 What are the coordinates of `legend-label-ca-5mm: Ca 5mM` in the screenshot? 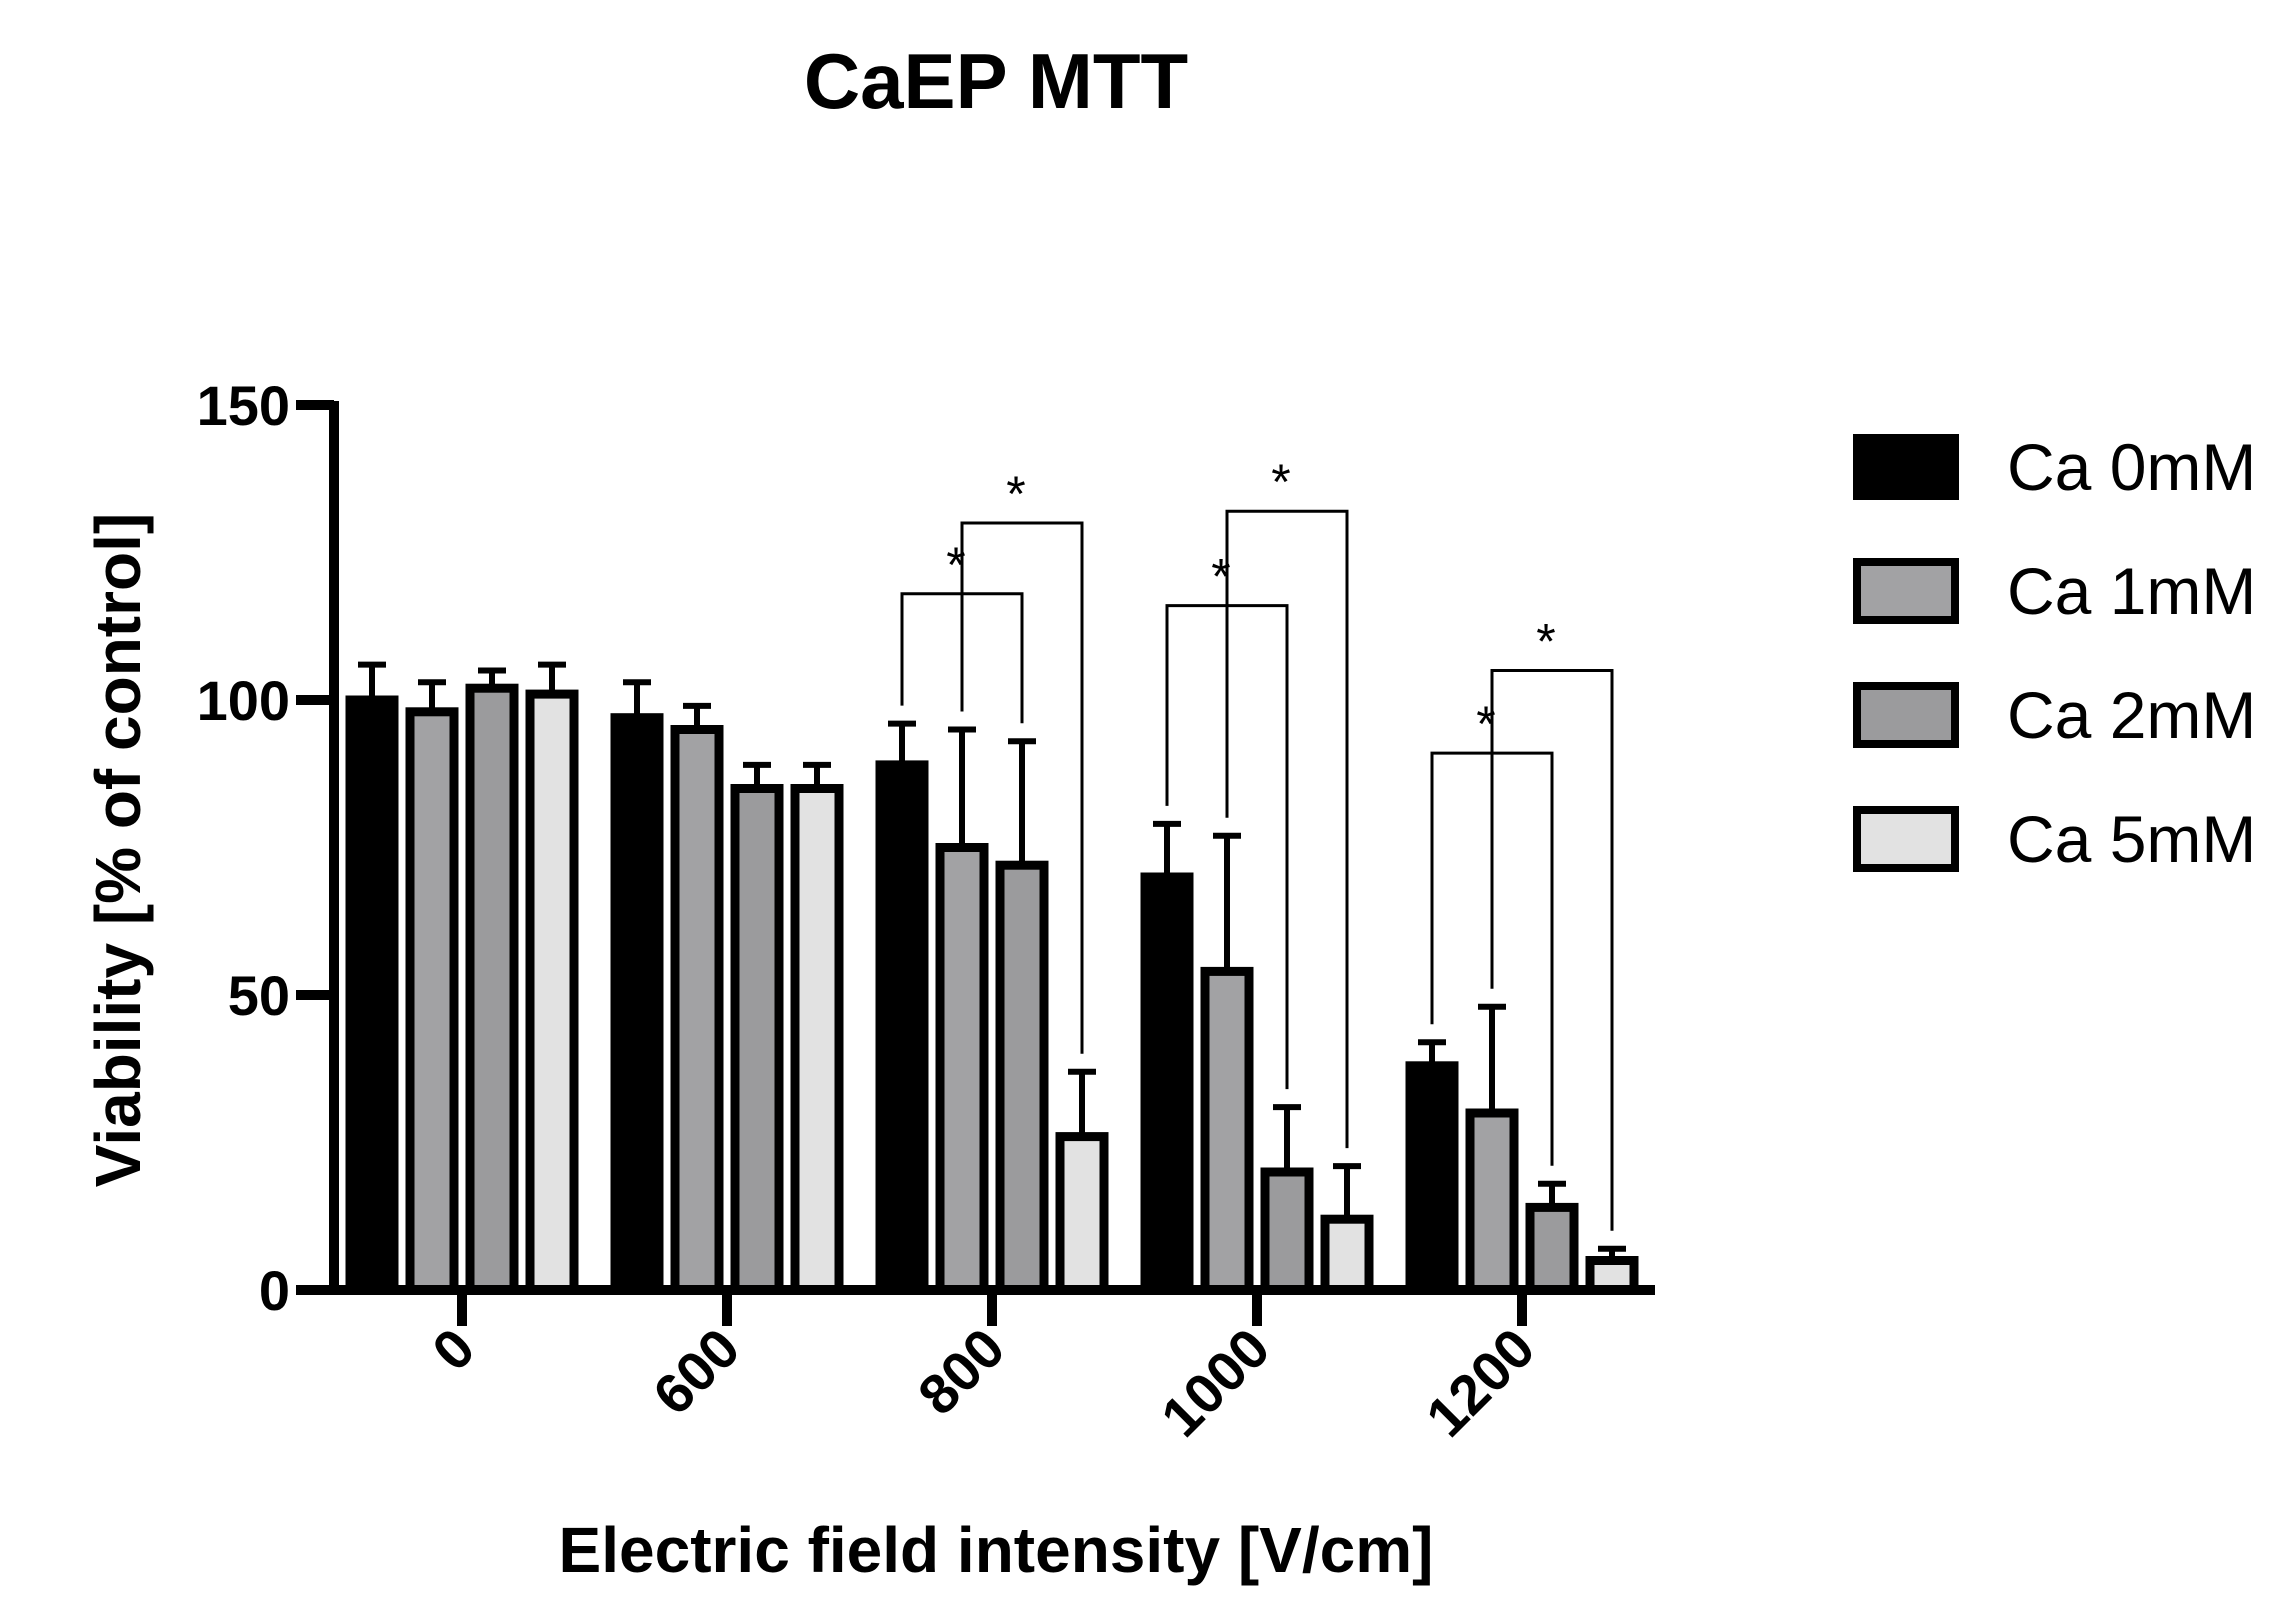 It's located at (2131, 839).